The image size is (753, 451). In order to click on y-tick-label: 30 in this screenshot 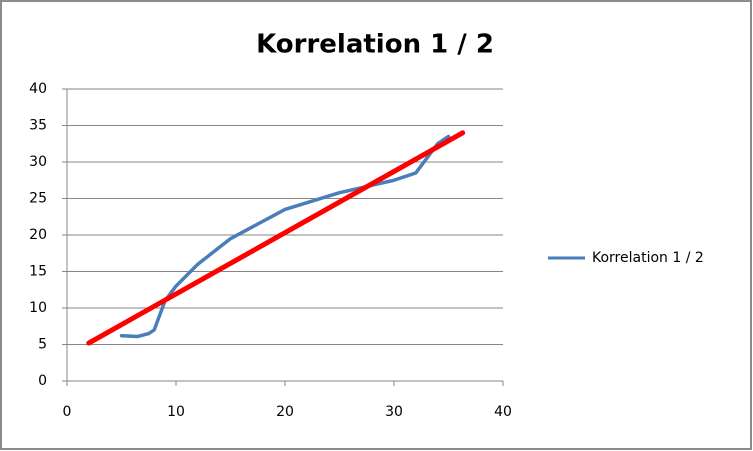, I will do `click(38, 162)`.